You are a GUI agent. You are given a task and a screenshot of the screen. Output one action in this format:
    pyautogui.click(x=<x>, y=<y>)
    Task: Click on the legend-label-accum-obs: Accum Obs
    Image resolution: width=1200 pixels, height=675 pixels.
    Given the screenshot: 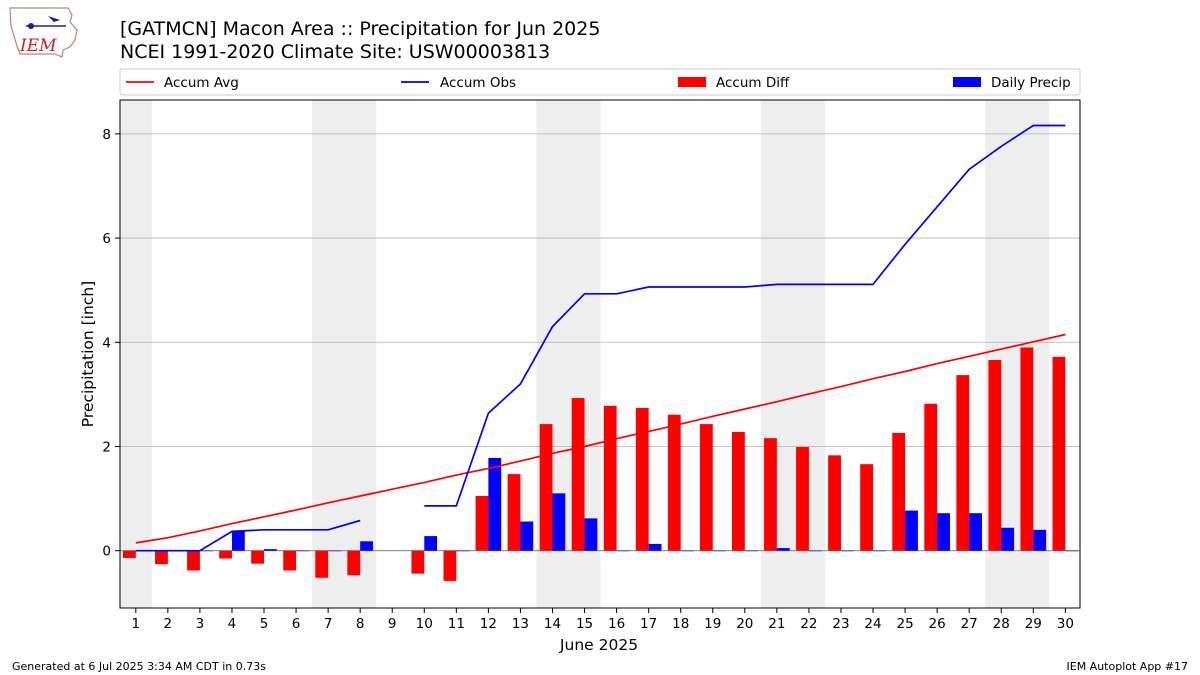 What is the action you would take?
    pyautogui.click(x=478, y=83)
    